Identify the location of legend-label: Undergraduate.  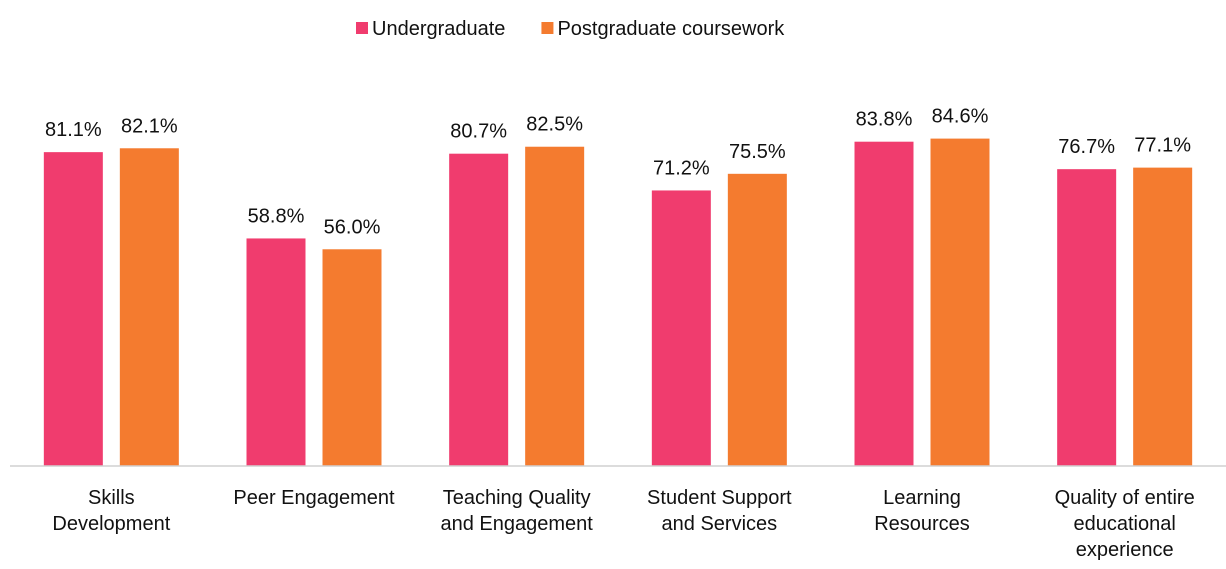
(438, 29).